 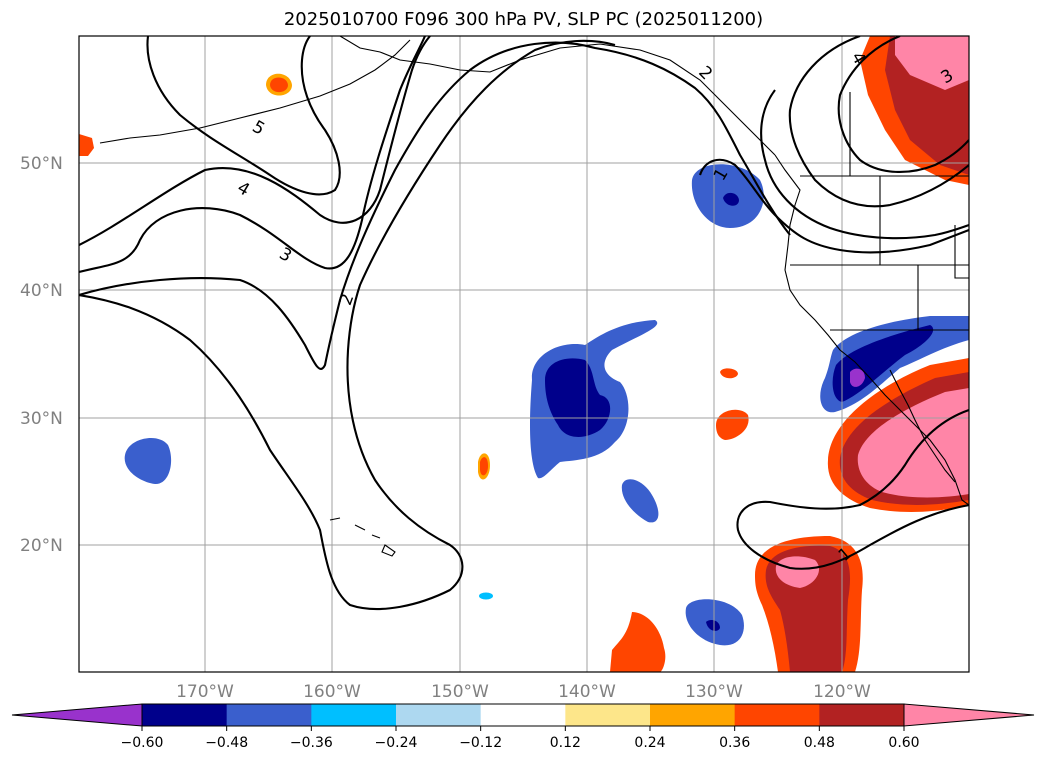 I want to click on lon-label-group: 170°W 160°W 150°W 140°W 130°W 120°W, so click(x=523, y=692).